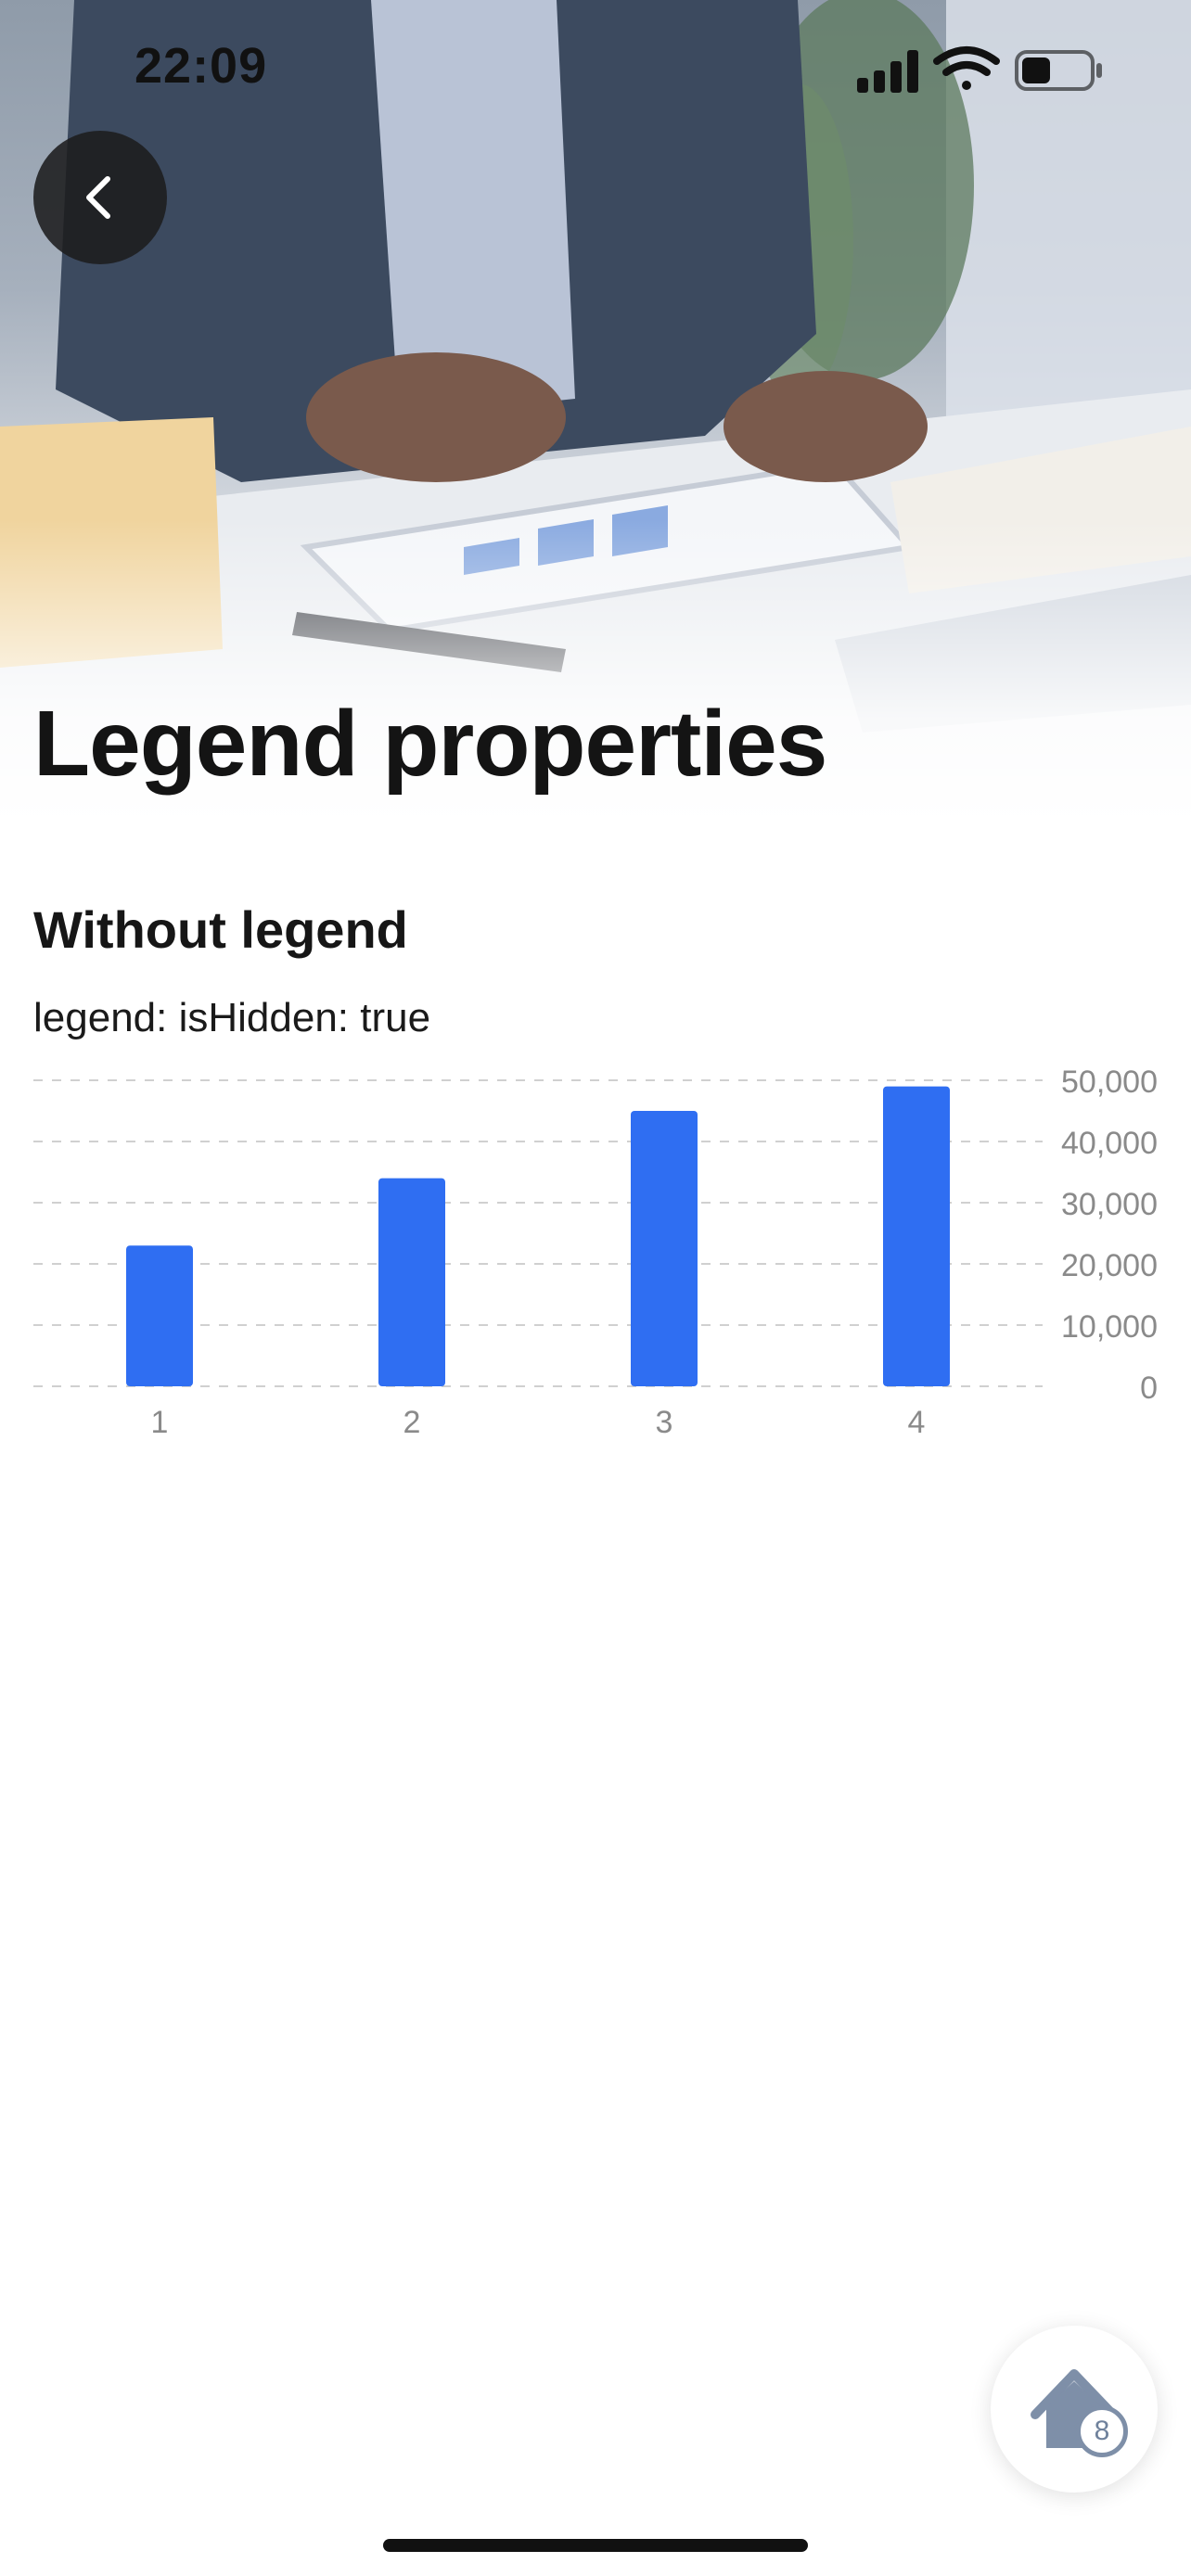  What do you see at coordinates (1110, 1143) in the screenshot?
I see `y-tick-label: 40,000` at bounding box center [1110, 1143].